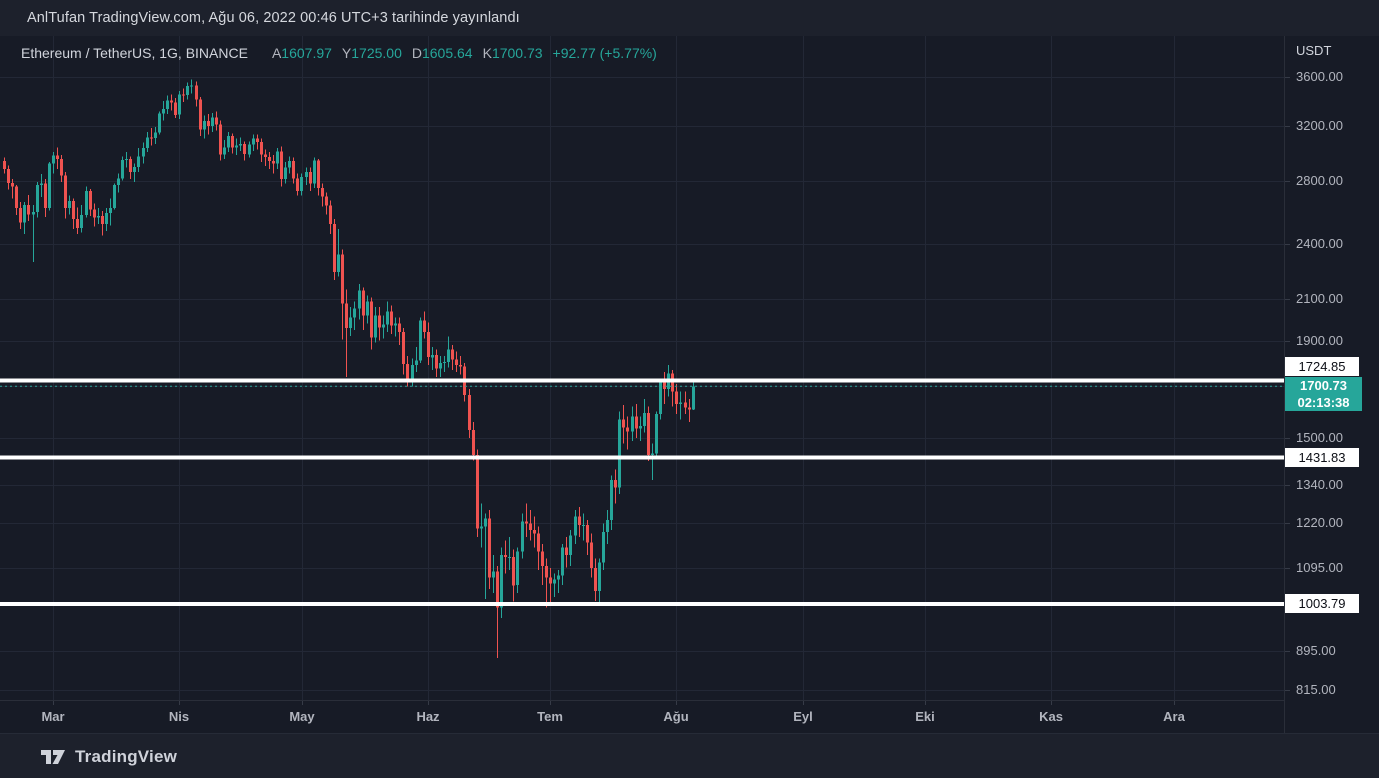 Image resolution: width=1379 pixels, height=778 pixels. What do you see at coordinates (126, 756) in the screenshot?
I see `brand-name: TradingView` at bounding box center [126, 756].